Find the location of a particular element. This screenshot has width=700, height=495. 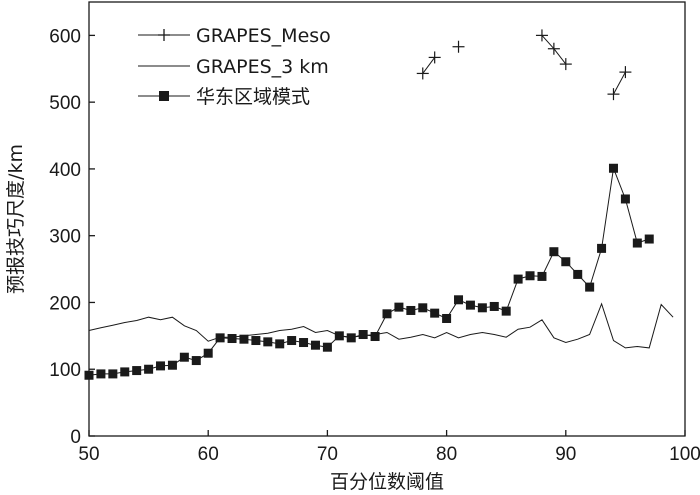

series-grapes-3km is located at coordinates (381, 325).